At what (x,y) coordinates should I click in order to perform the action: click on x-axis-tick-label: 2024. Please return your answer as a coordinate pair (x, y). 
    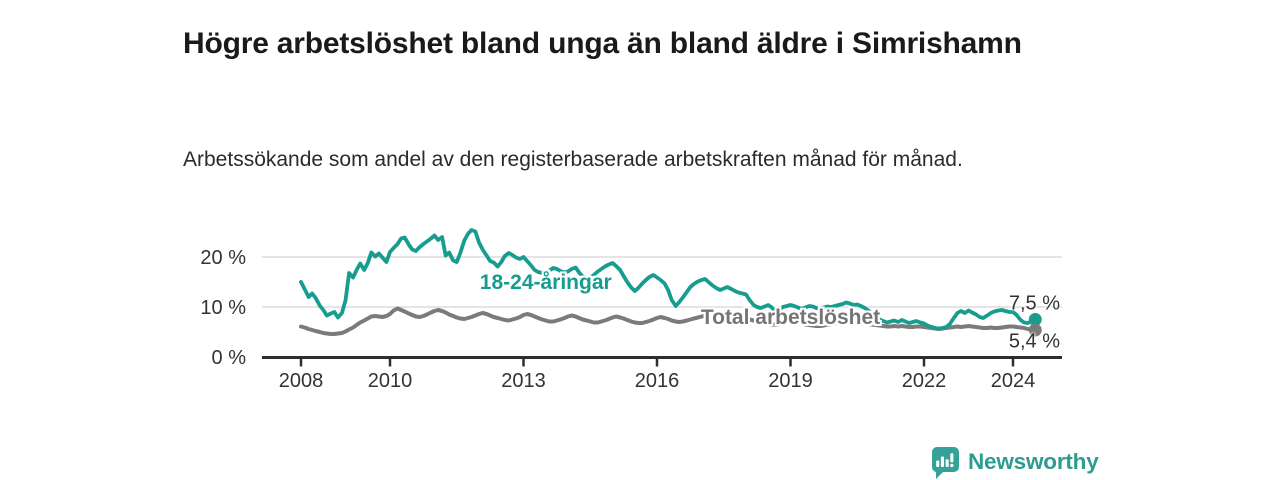
    Looking at the image, I should click on (1013, 381).